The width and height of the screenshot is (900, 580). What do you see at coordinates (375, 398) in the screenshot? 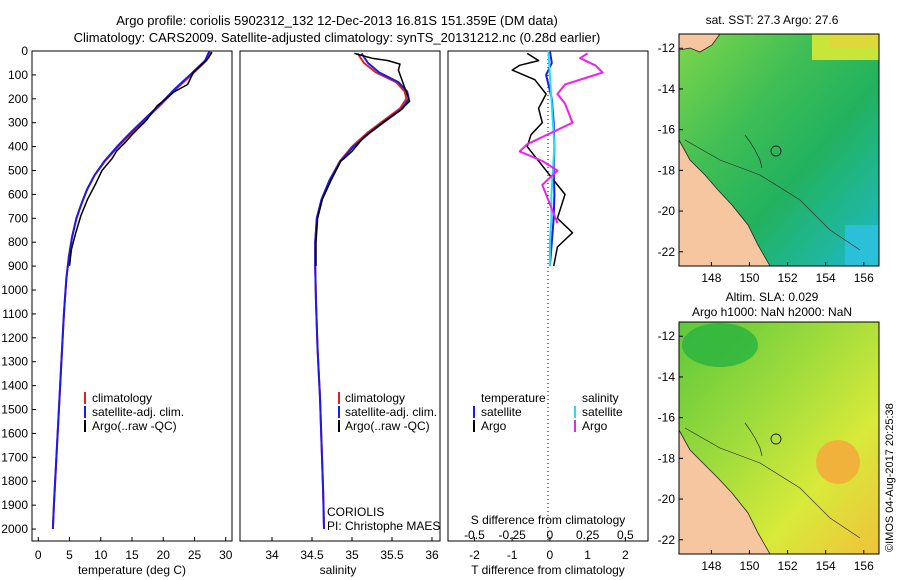
I see `legend-climatology-label: climatology` at bounding box center [375, 398].